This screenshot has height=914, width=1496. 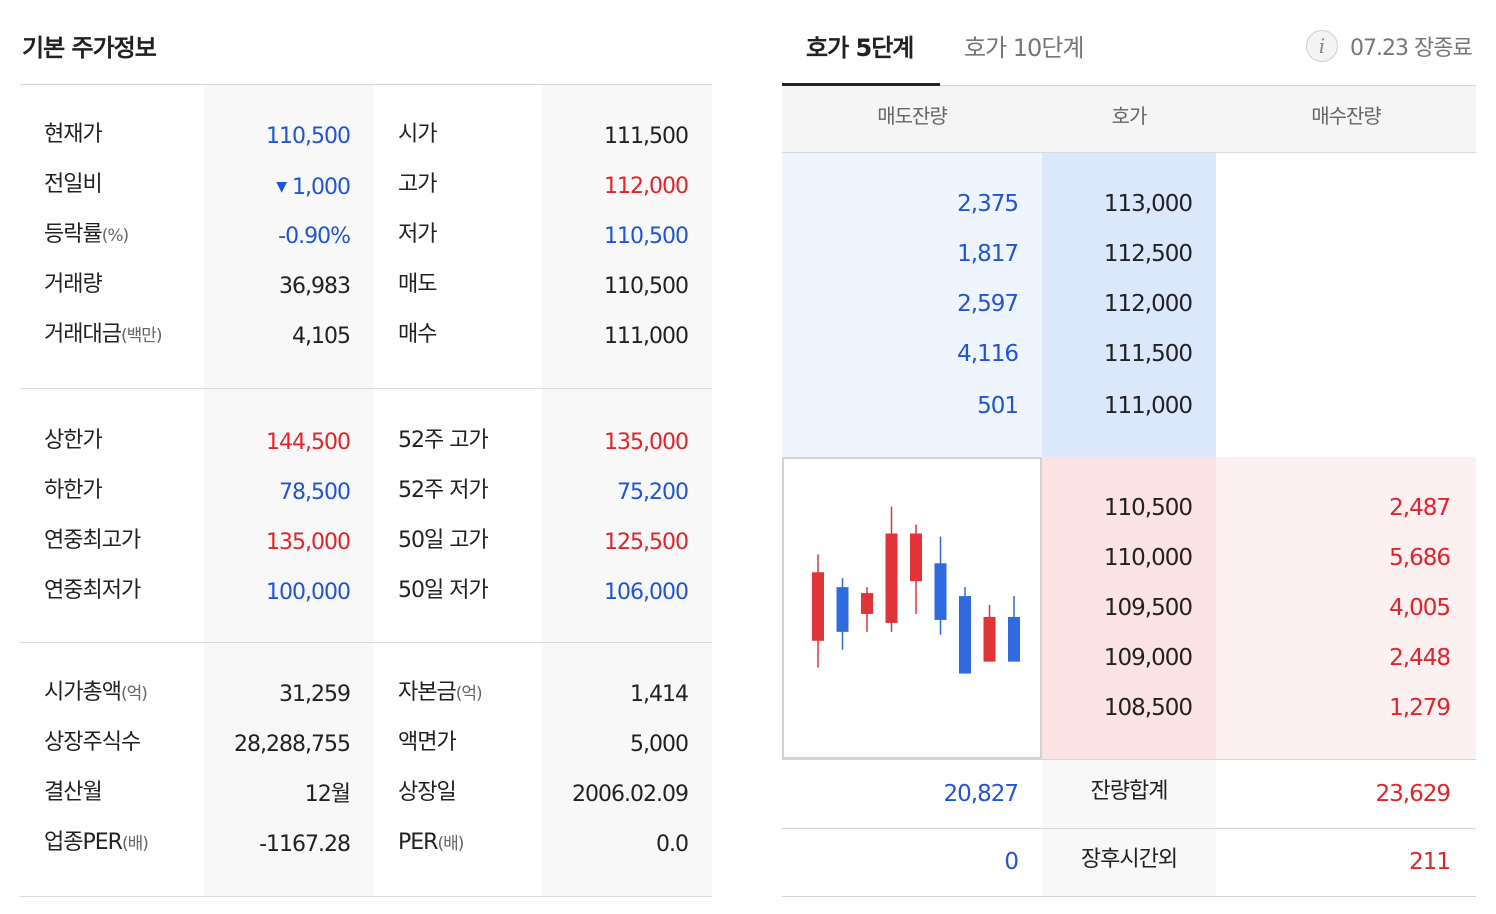 I want to click on value-text: 75,200, so click(x=653, y=492).